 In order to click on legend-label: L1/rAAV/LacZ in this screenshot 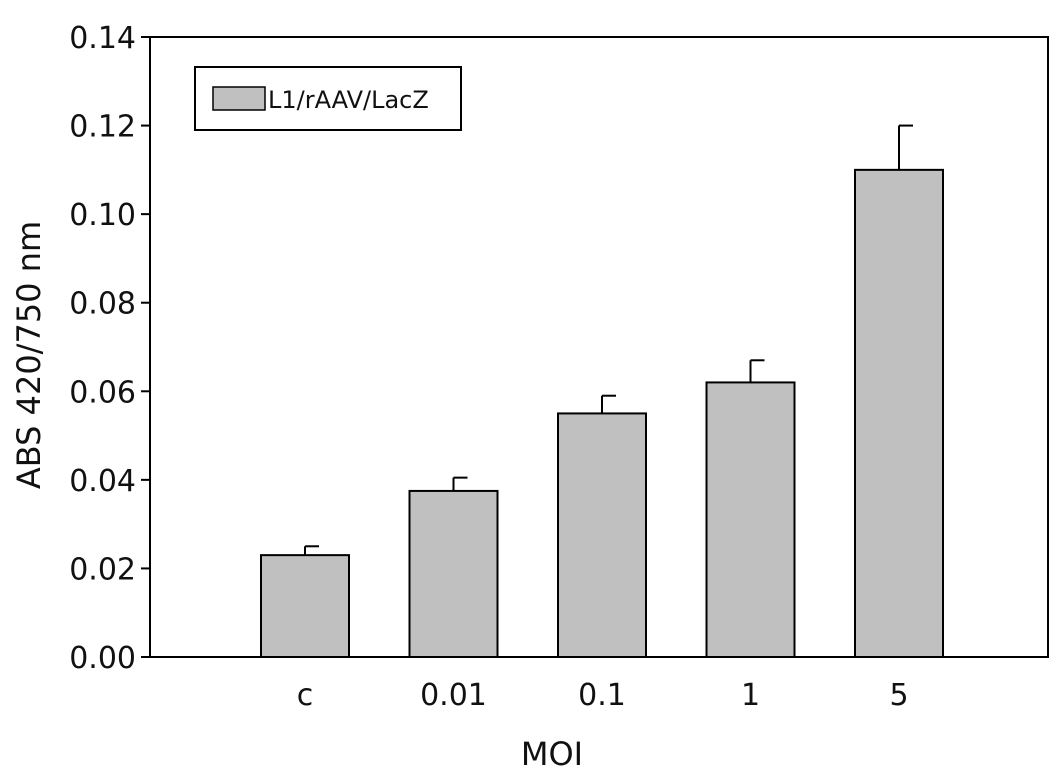, I will do `click(348, 100)`.